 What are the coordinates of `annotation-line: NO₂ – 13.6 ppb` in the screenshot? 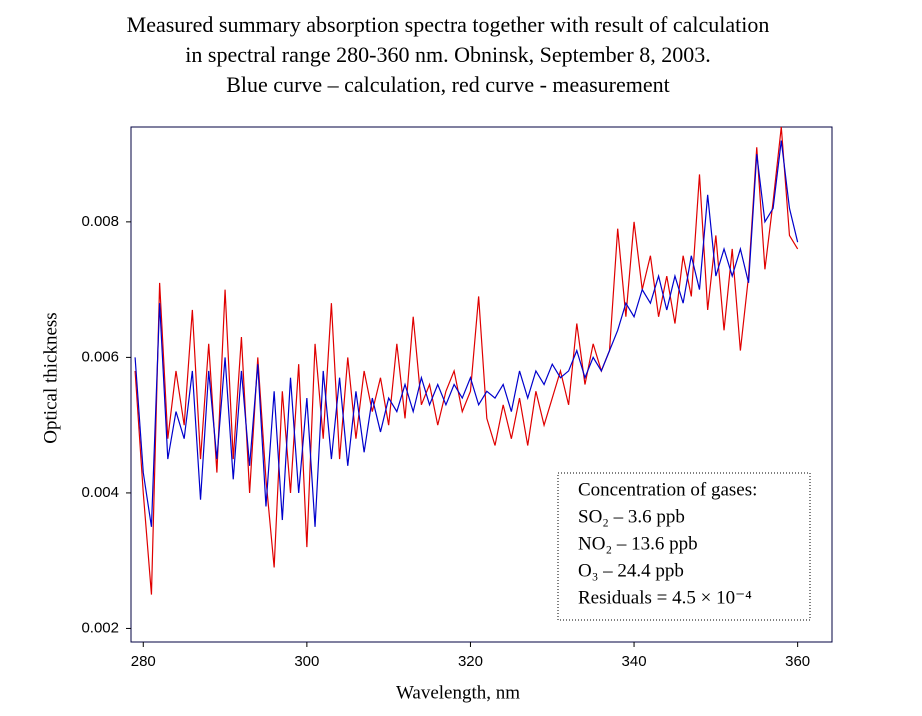 It's located at (638, 543).